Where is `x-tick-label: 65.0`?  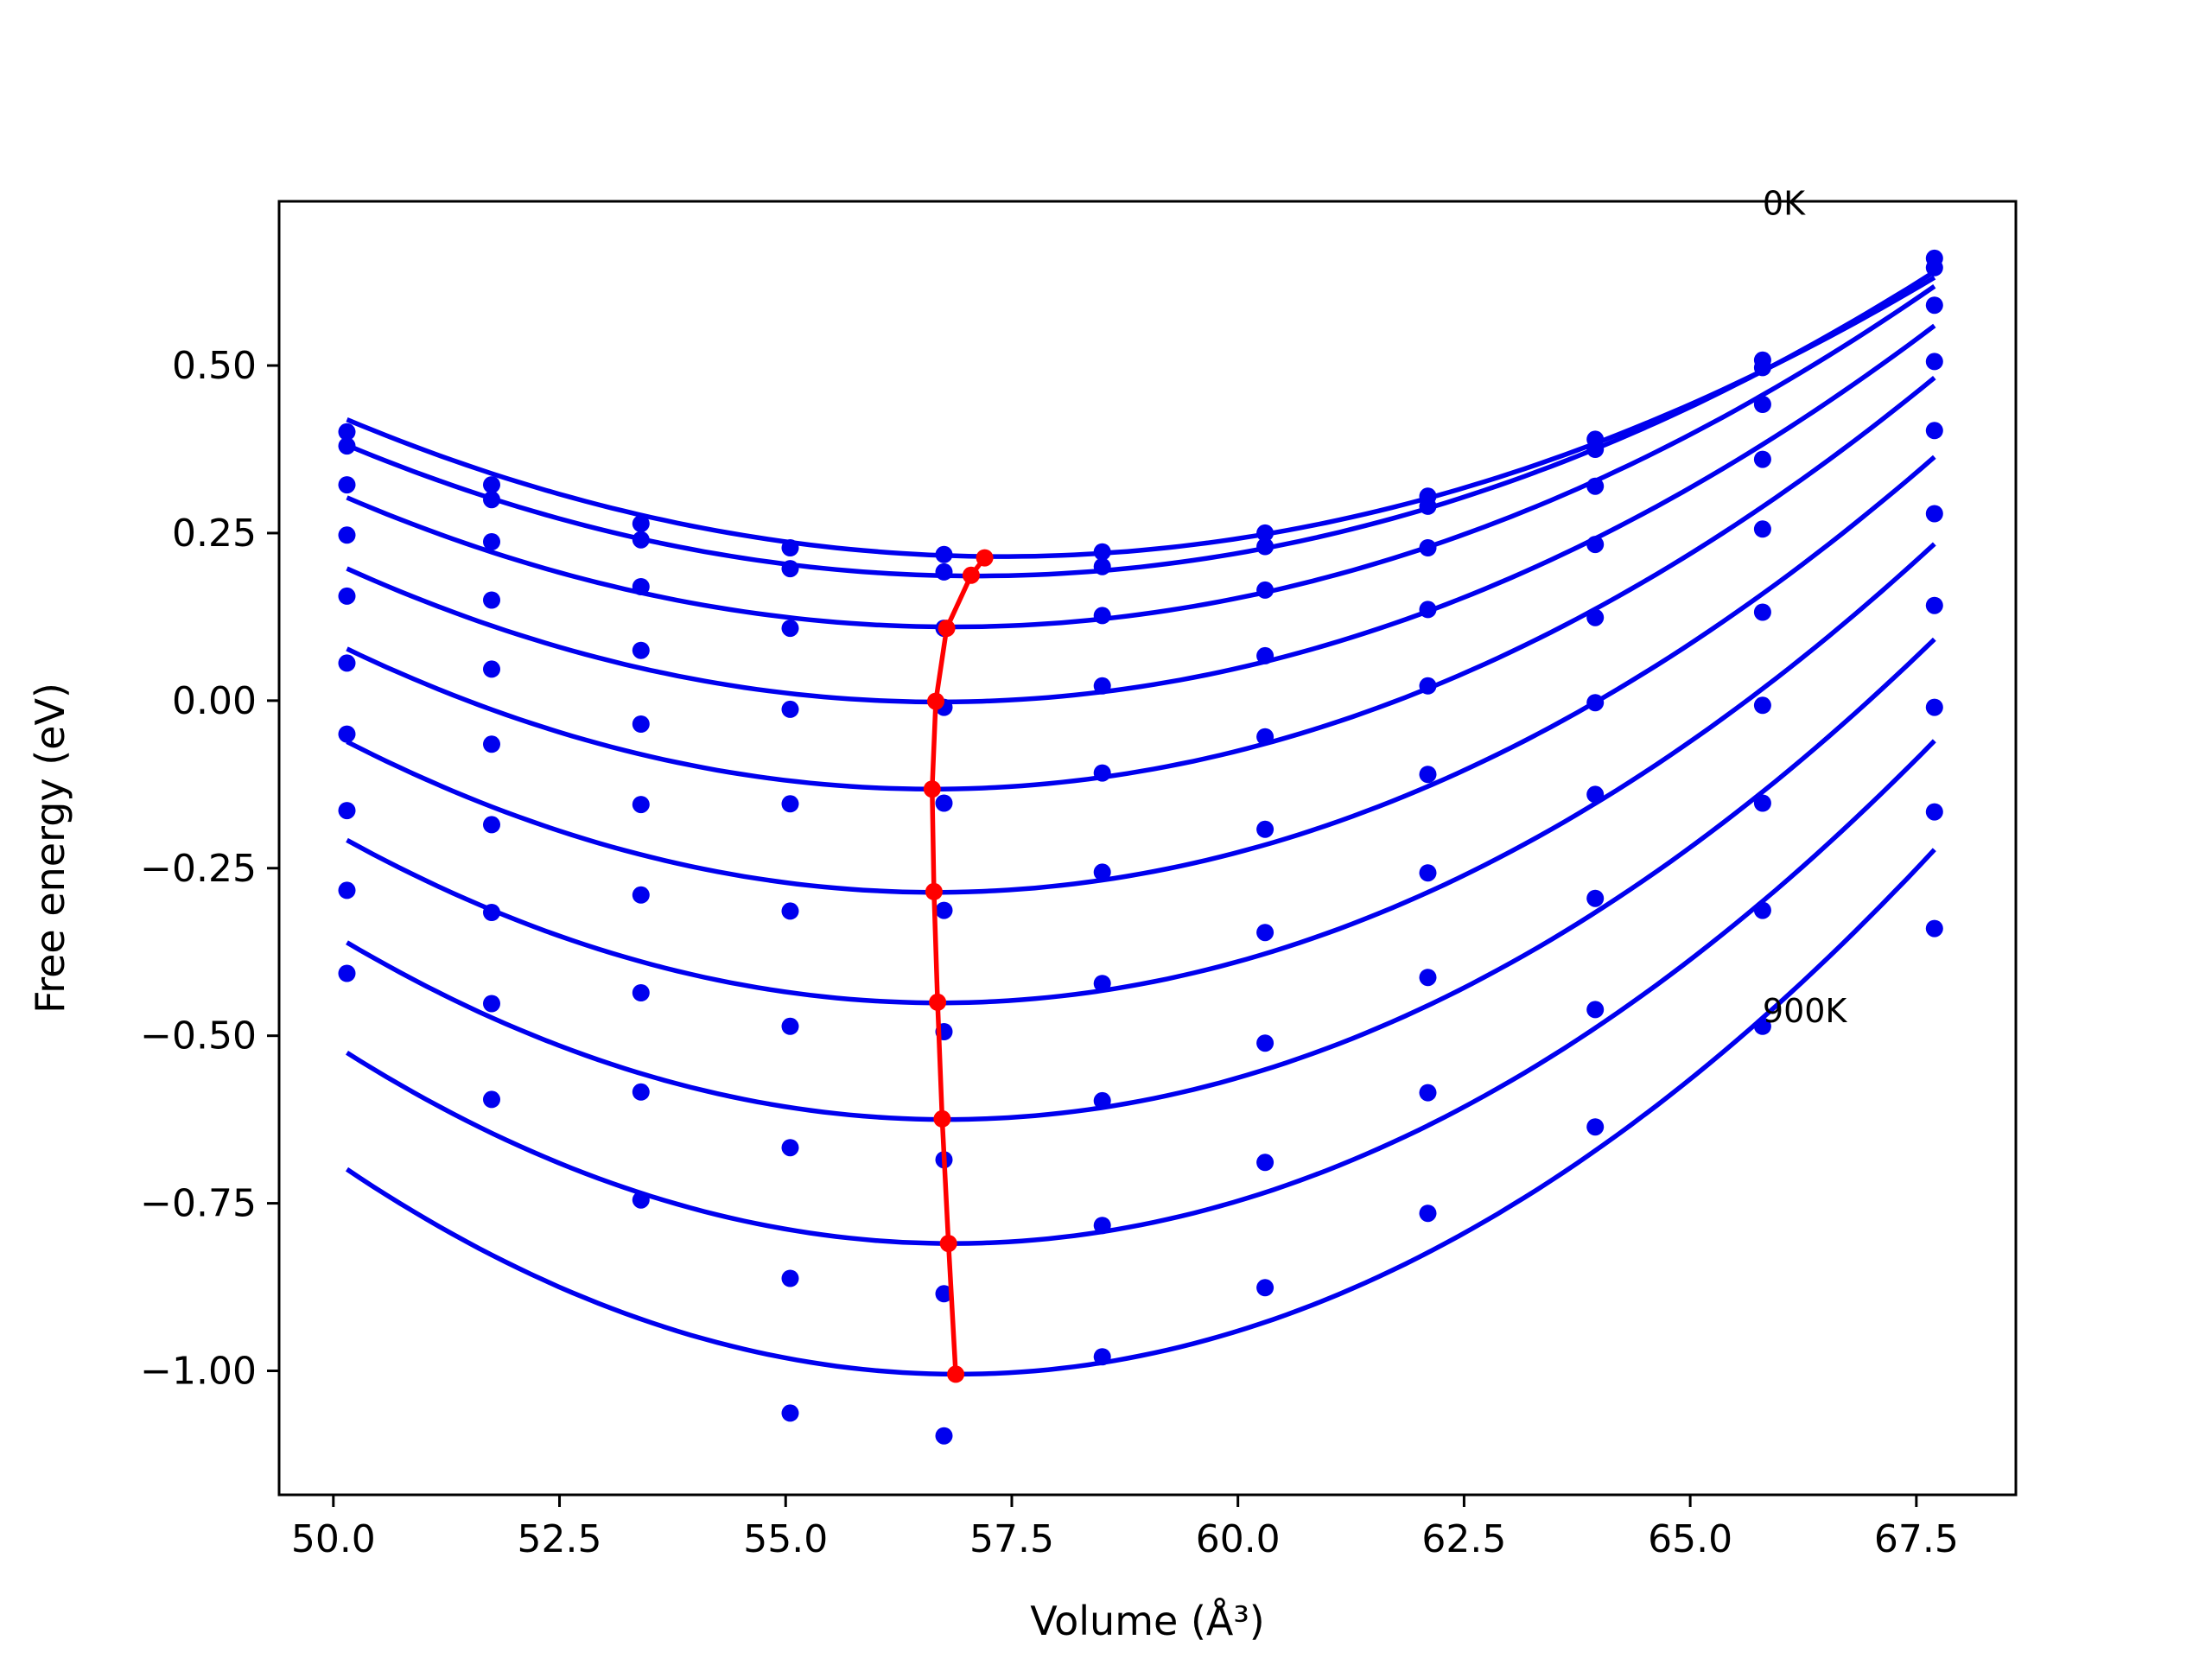
x-tick-label: 65.0 is located at coordinates (1690, 1539).